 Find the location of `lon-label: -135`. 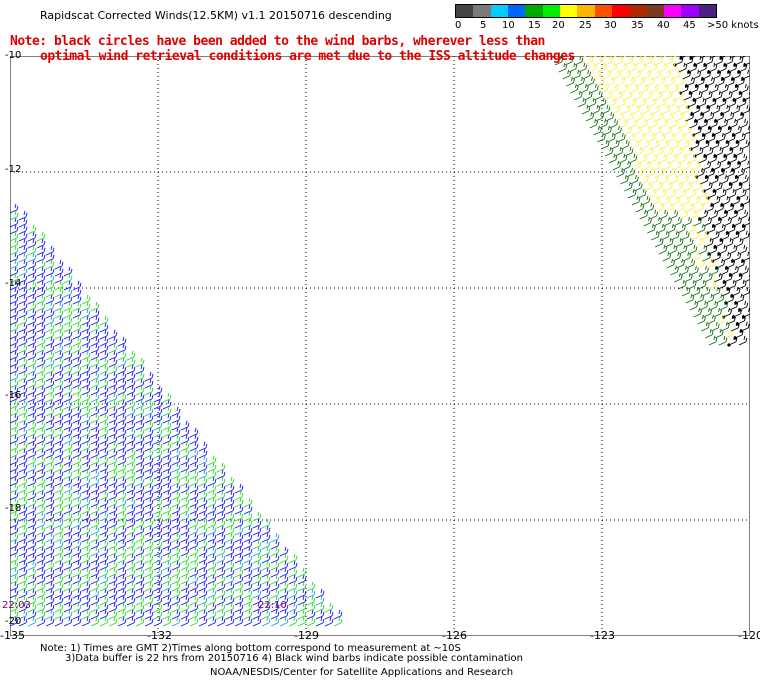

lon-label: -135 is located at coordinates (12, 635).